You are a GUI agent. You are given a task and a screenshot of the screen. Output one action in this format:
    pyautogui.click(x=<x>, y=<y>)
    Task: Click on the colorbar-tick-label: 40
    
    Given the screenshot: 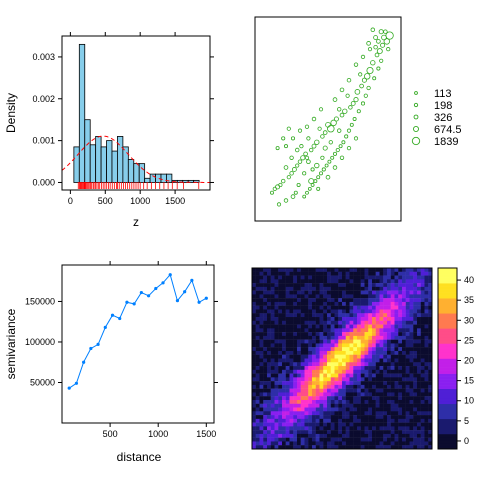 What is the action you would take?
    pyautogui.click(x=469, y=280)
    